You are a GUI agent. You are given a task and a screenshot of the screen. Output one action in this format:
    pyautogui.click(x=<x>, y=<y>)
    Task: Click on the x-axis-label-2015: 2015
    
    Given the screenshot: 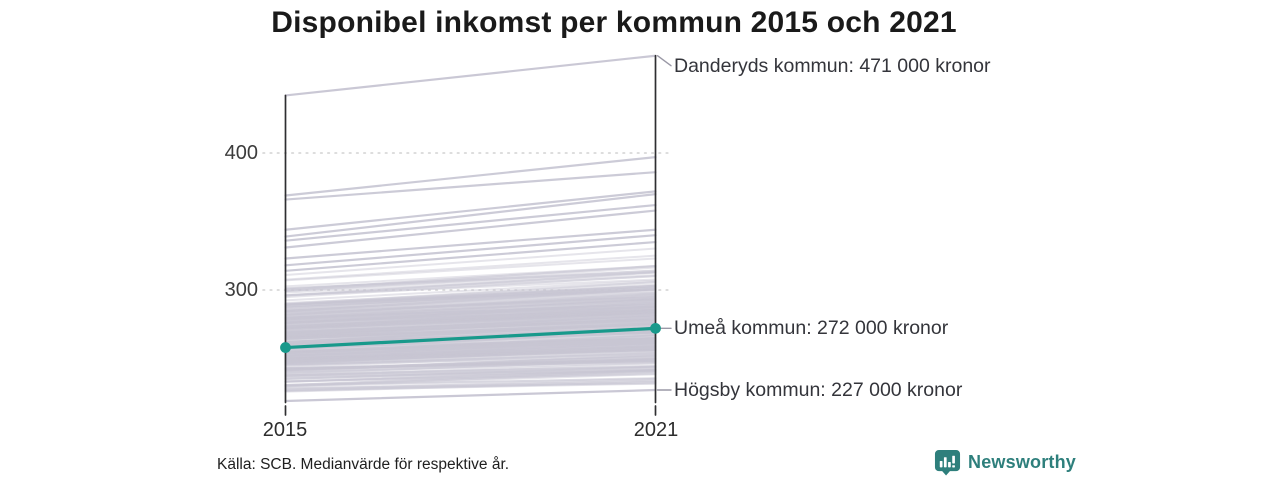 What is the action you would take?
    pyautogui.click(x=285, y=430)
    